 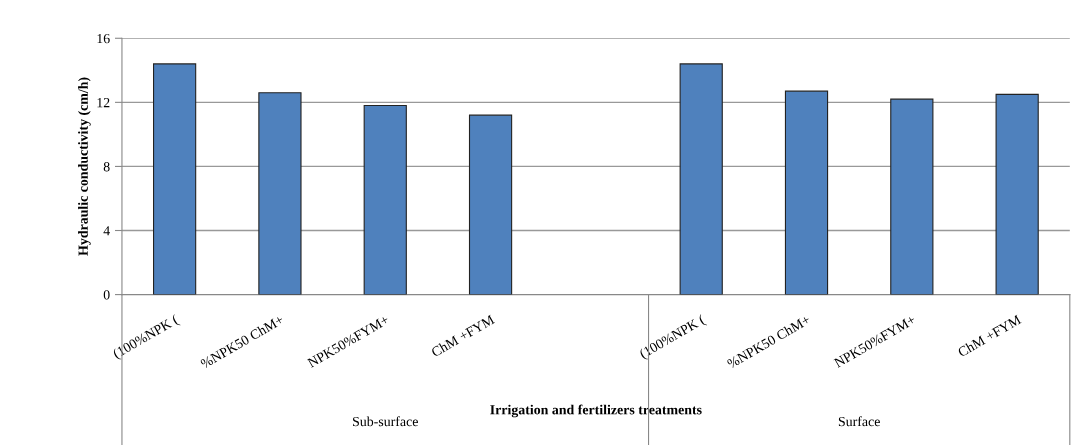 I want to click on y-tick-label: 8, so click(x=106, y=167).